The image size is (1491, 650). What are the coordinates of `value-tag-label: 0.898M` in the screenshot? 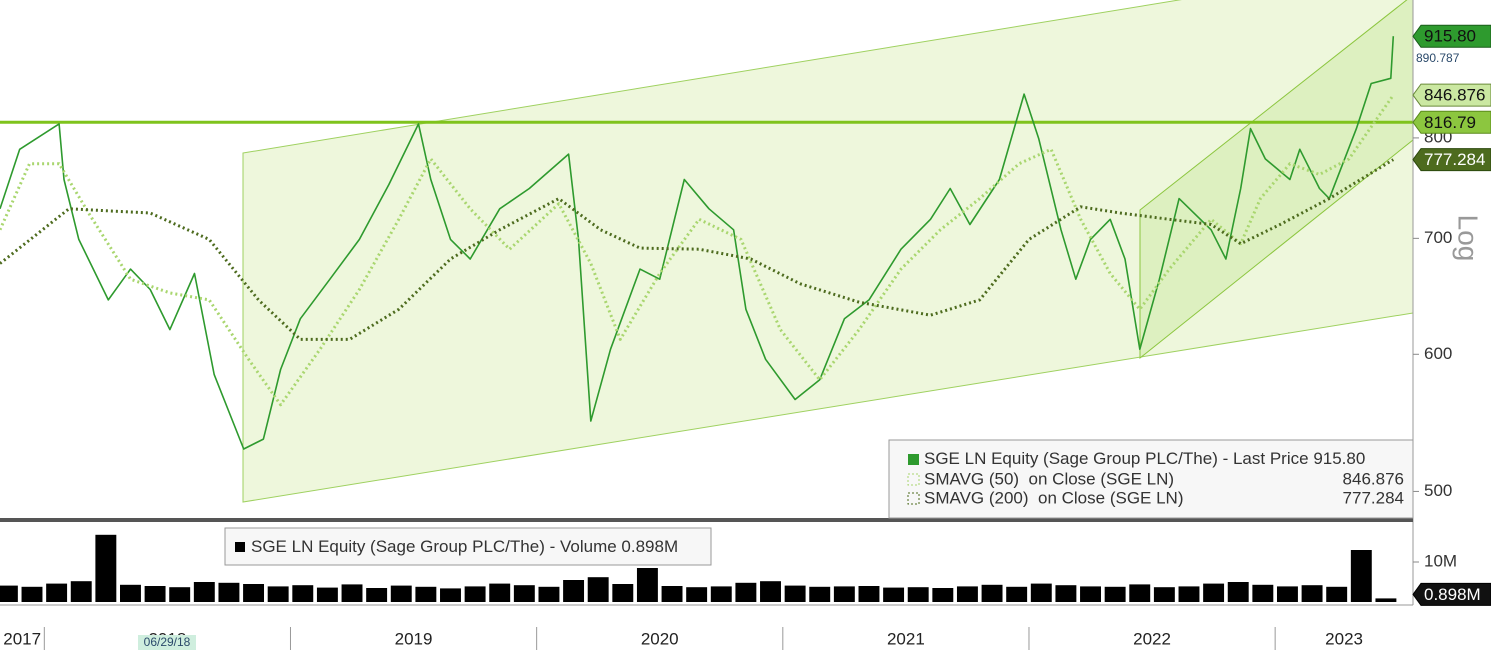 It's located at (1452, 594).